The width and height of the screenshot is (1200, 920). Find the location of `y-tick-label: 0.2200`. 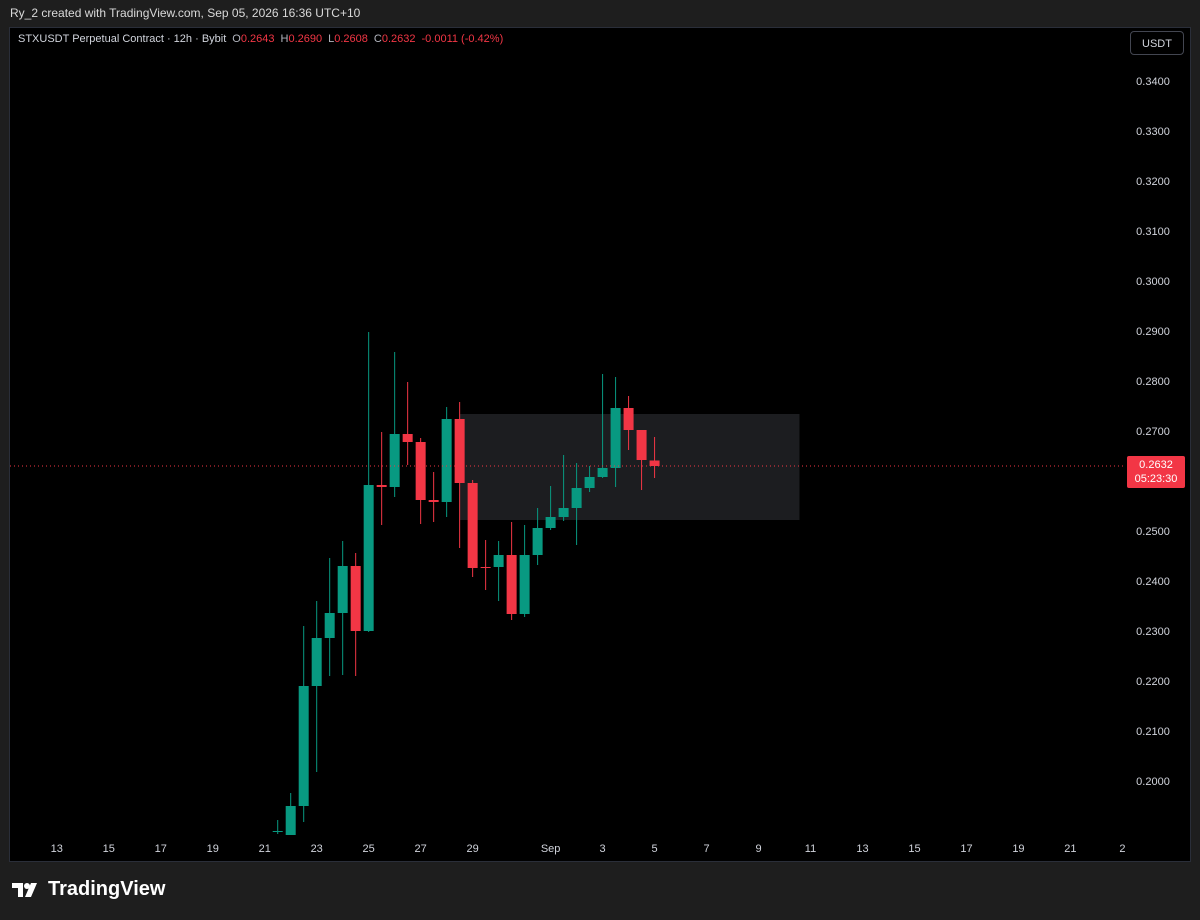

y-tick-label: 0.2200 is located at coordinates (1153, 682).